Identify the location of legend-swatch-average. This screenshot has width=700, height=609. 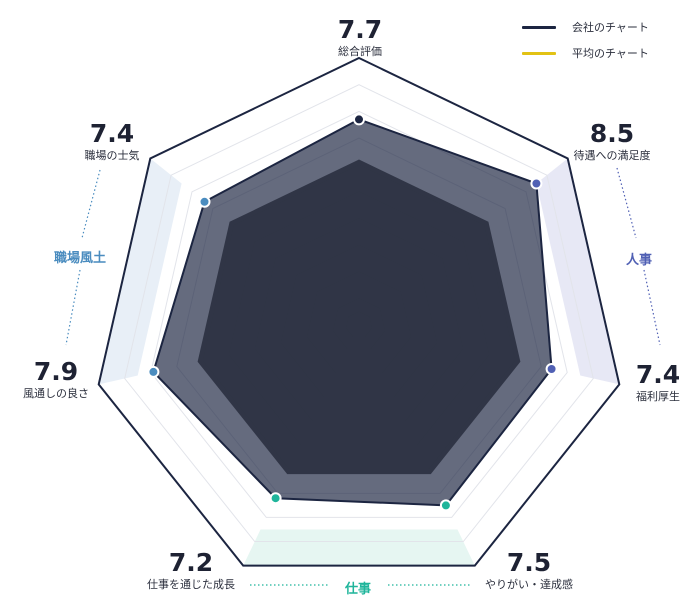
(539, 53).